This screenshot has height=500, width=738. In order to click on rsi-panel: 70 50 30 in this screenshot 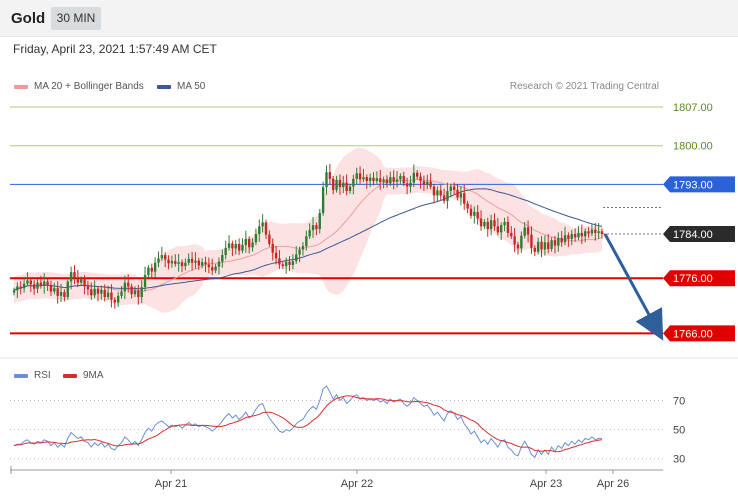, I will do `click(347, 425)`.